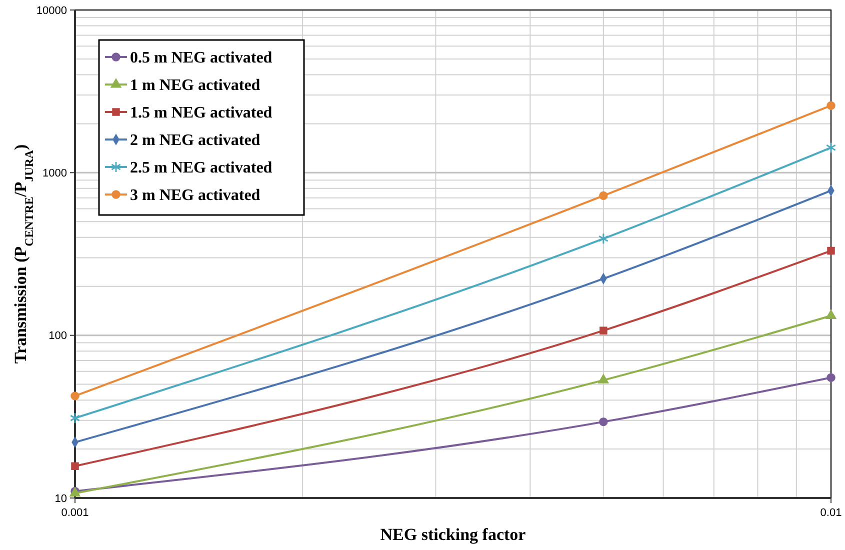 The image size is (845, 550). Describe the element at coordinates (195, 195) in the screenshot. I see `legend-label: 3 m NEG activated` at that location.